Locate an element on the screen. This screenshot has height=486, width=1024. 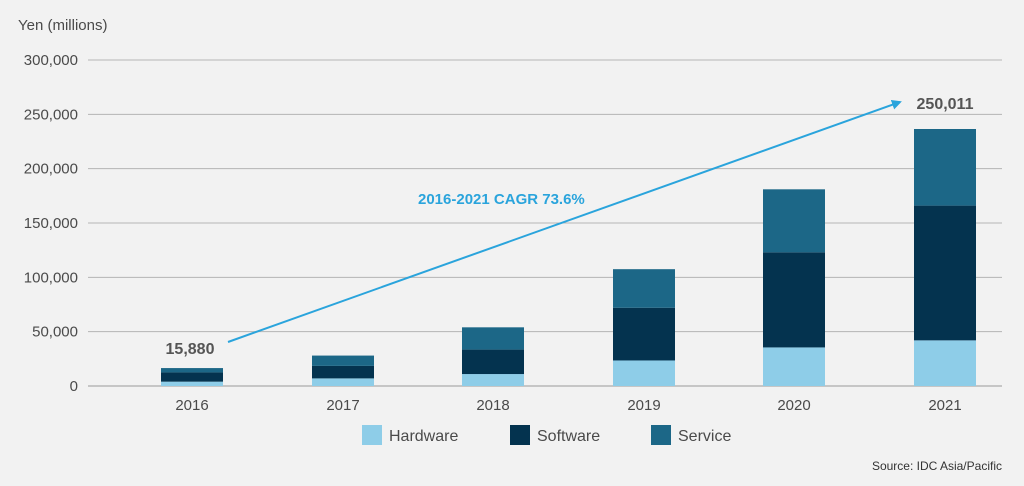
legend-swatch-hardware is located at coordinates (372, 435).